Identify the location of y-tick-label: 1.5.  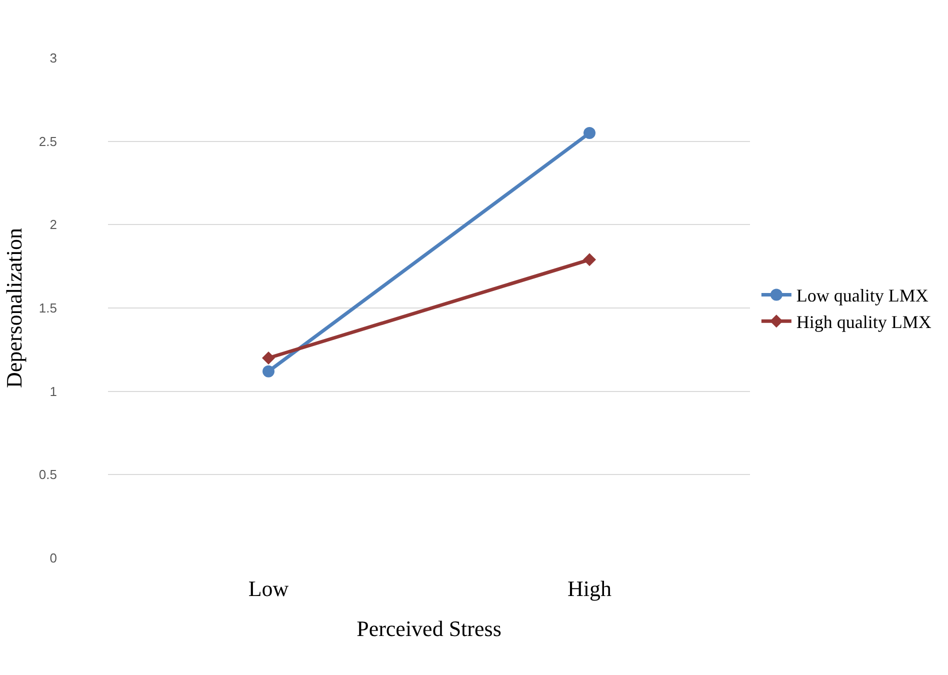
(47, 308).